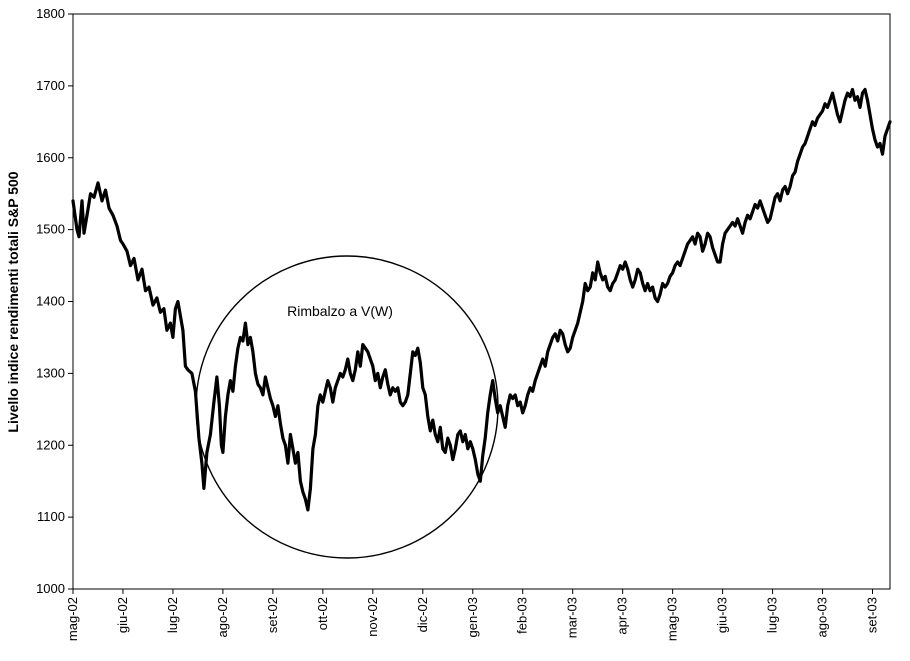  I want to click on x-tick-label: gen-03, so click(472, 617).